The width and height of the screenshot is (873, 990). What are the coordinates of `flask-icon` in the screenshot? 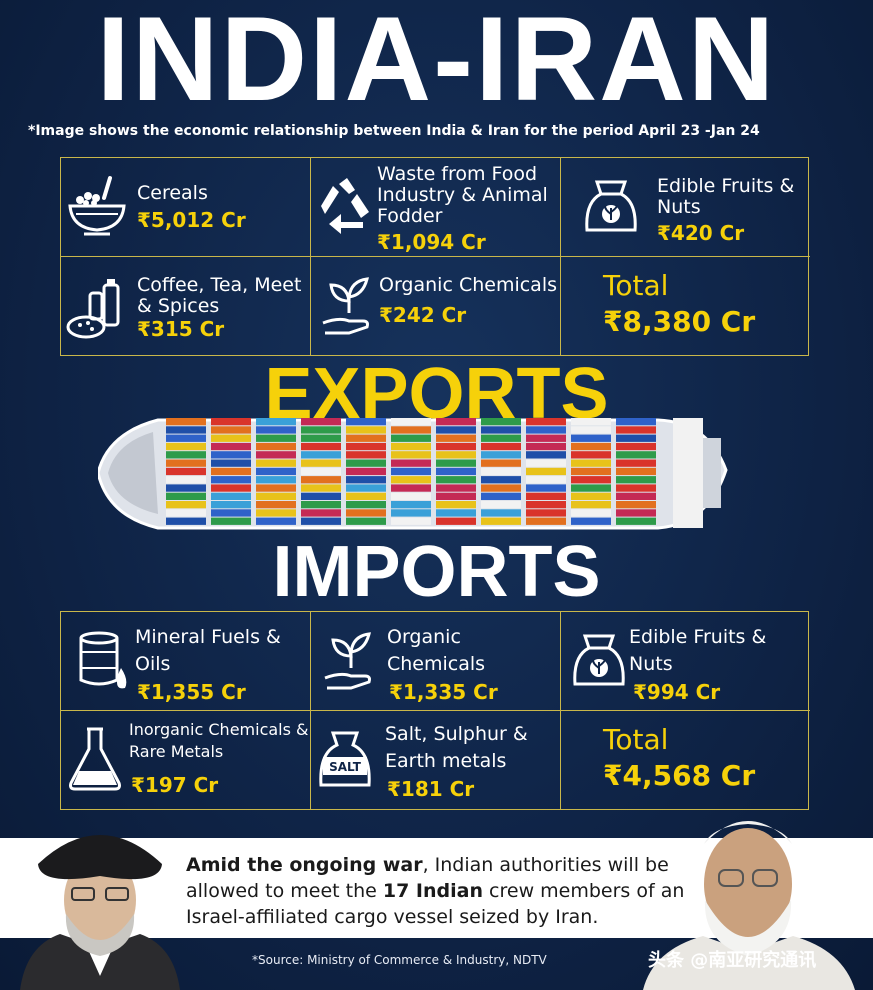 It's located at (95, 759).